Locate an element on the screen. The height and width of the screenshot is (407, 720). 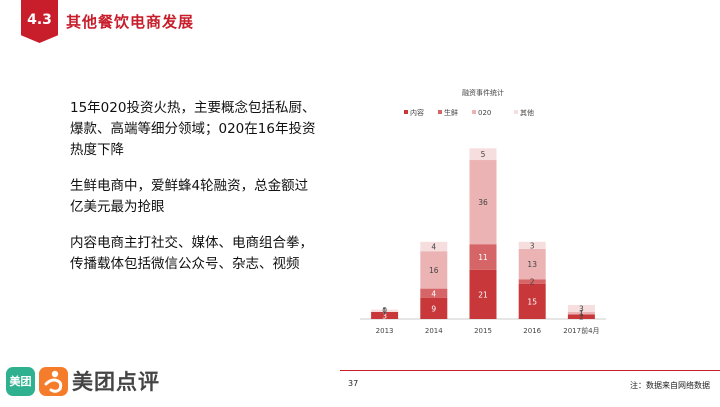
meituan-dianping-logo: 美团 美团点评 is located at coordinates (106, 382).